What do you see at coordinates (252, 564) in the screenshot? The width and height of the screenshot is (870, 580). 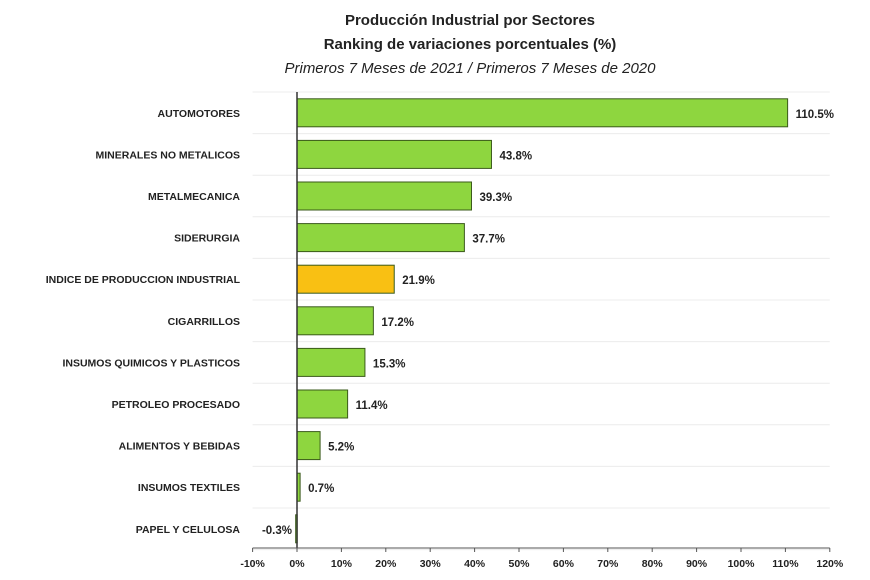 I see `x-tick-label: -10%` at bounding box center [252, 564].